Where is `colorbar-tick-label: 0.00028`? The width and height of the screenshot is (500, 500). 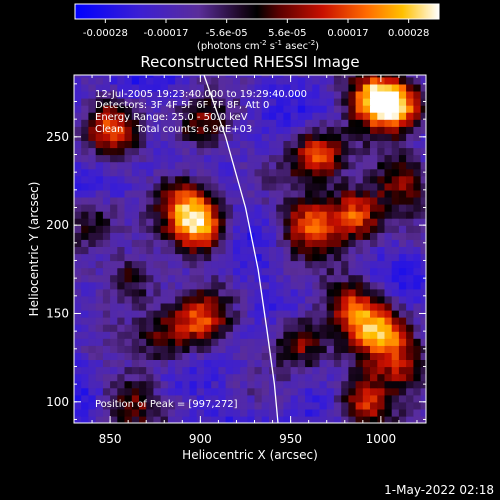 colorbar-tick-label: 0.00028 is located at coordinates (408, 33).